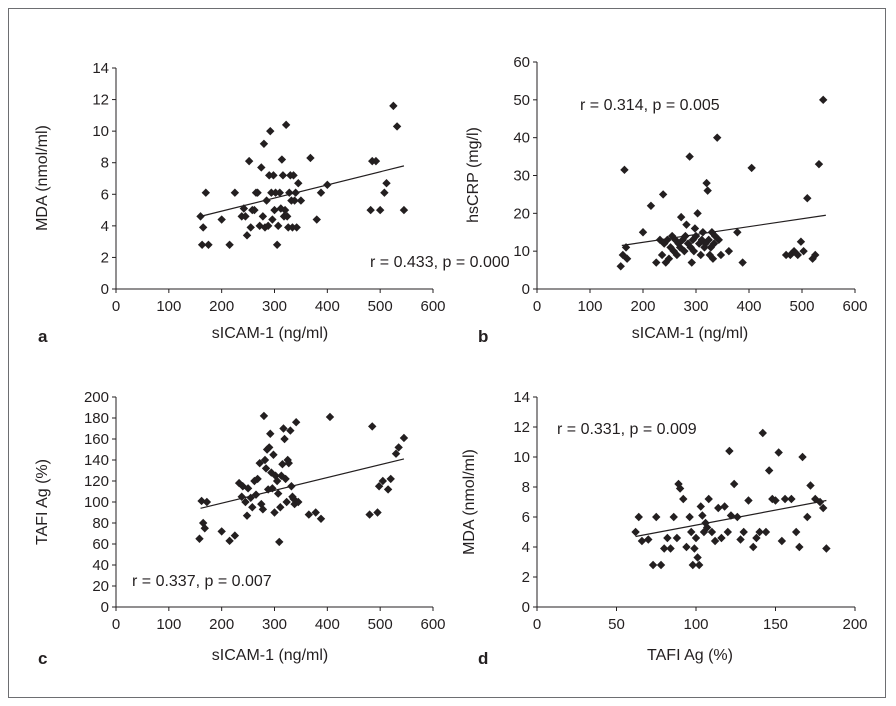  What do you see at coordinates (96, 481) in the screenshot?
I see `panel-c-y-tick-label: 120` at bounding box center [96, 481].